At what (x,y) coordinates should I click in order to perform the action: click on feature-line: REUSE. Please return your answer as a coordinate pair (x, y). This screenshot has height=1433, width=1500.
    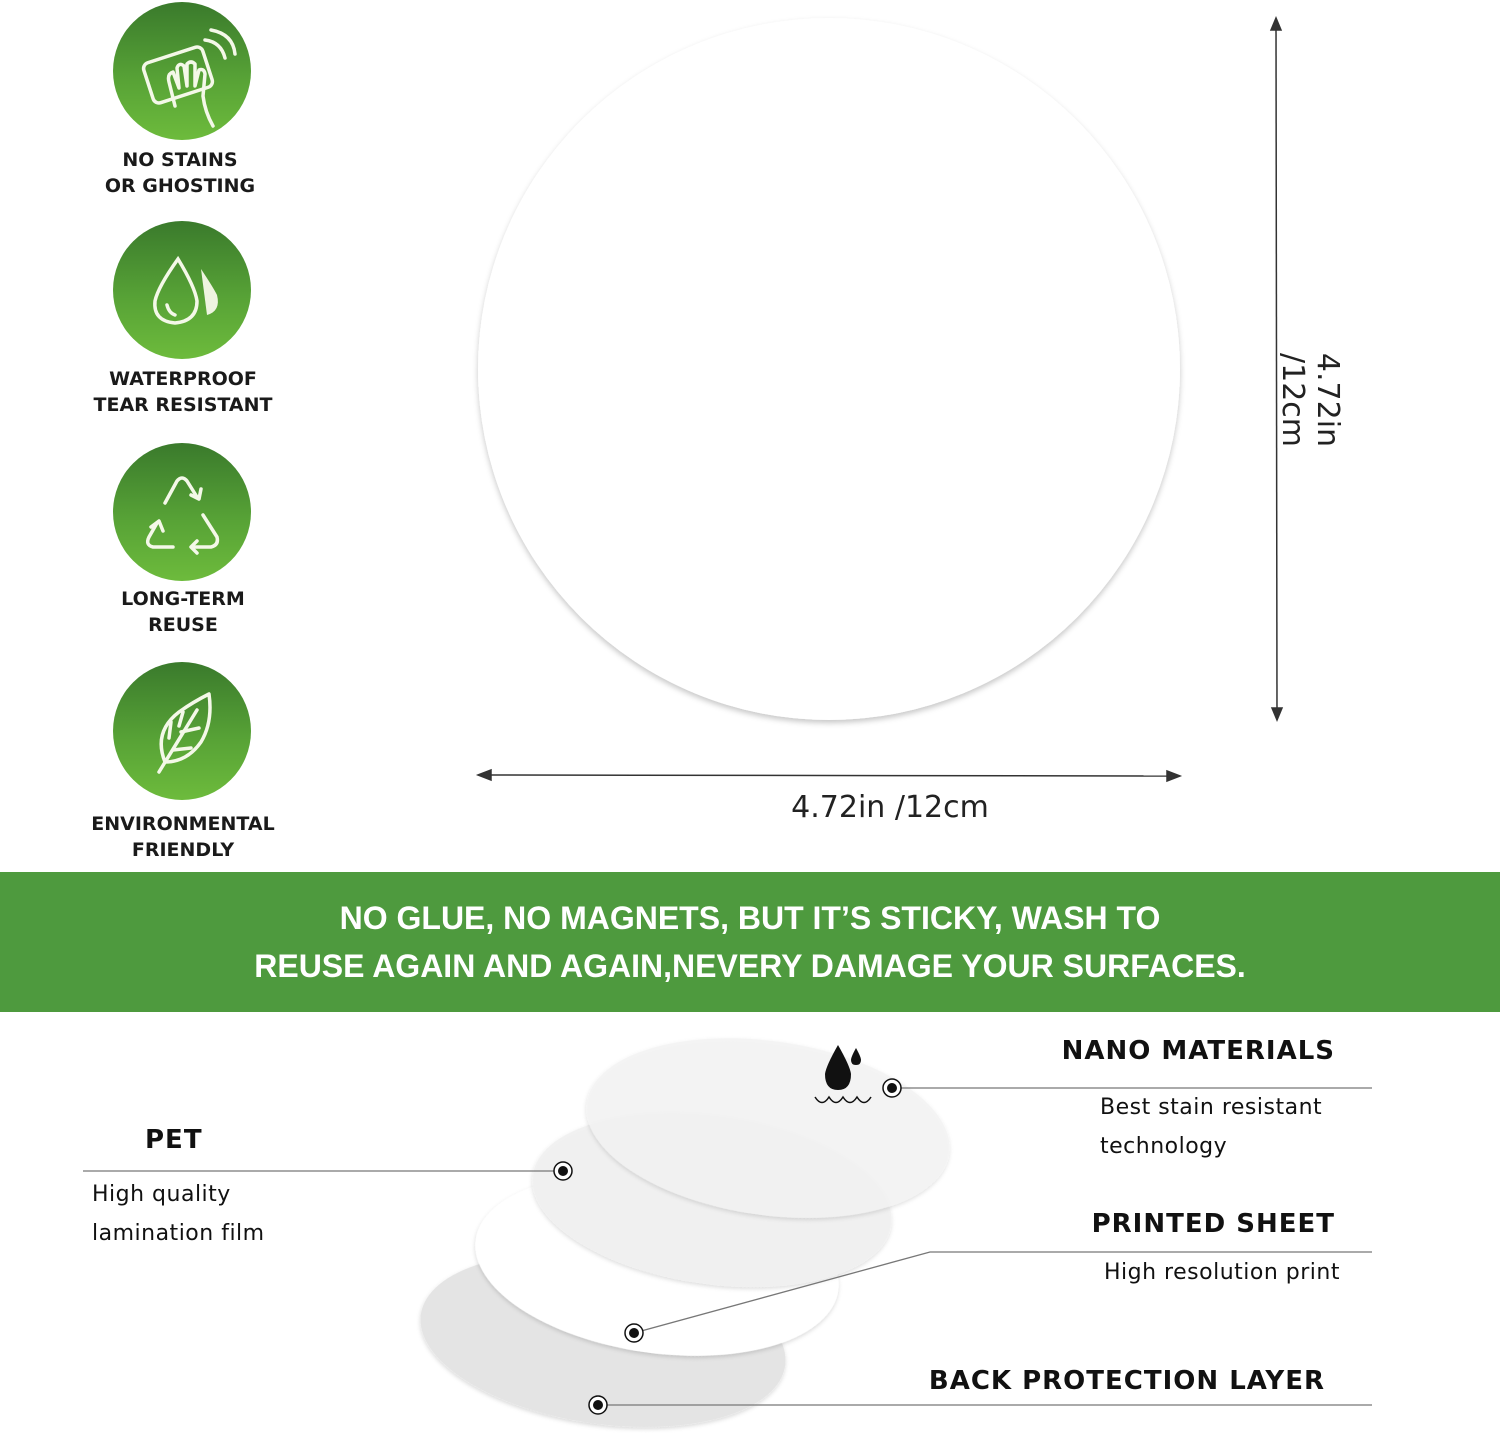
    Looking at the image, I should click on (183, 625).